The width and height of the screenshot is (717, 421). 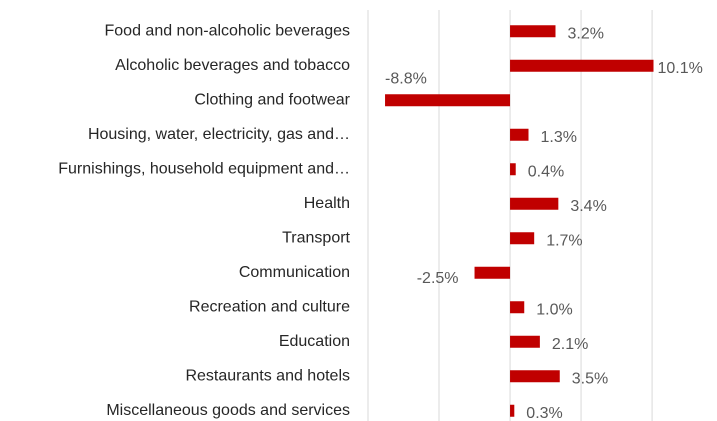 I want to click on data-label: 1.0%, so click(x=554, y=309).